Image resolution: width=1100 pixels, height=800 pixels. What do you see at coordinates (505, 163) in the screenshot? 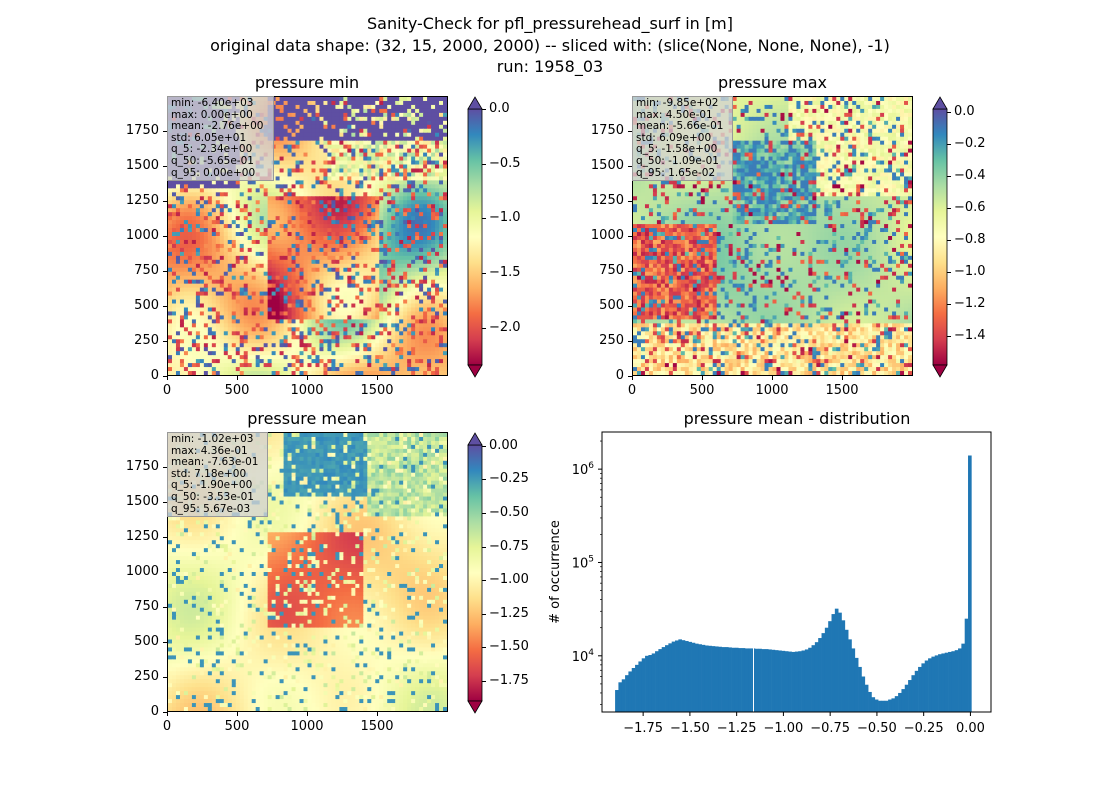
I see `colorbar-tick-label: −0.5` at bounding box center [505, 163].